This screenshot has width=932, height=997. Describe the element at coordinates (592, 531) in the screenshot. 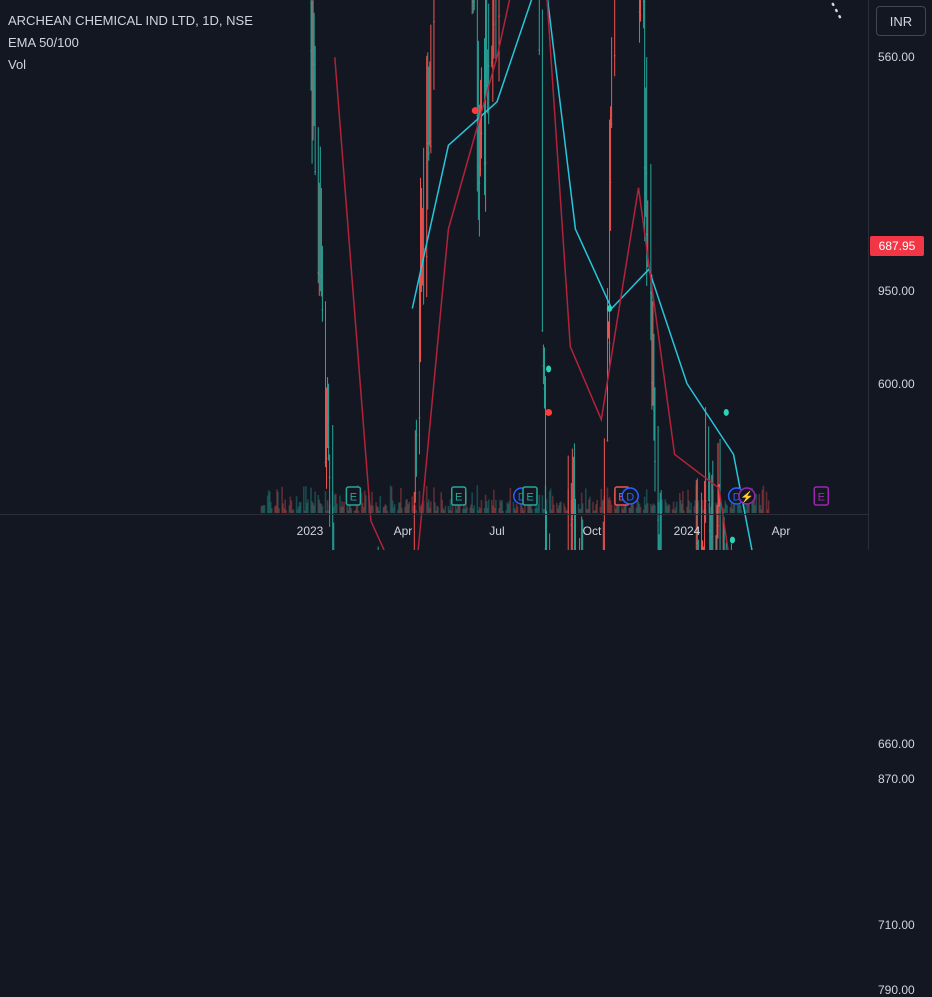

I see `time-tick-label: Oct` at that location.